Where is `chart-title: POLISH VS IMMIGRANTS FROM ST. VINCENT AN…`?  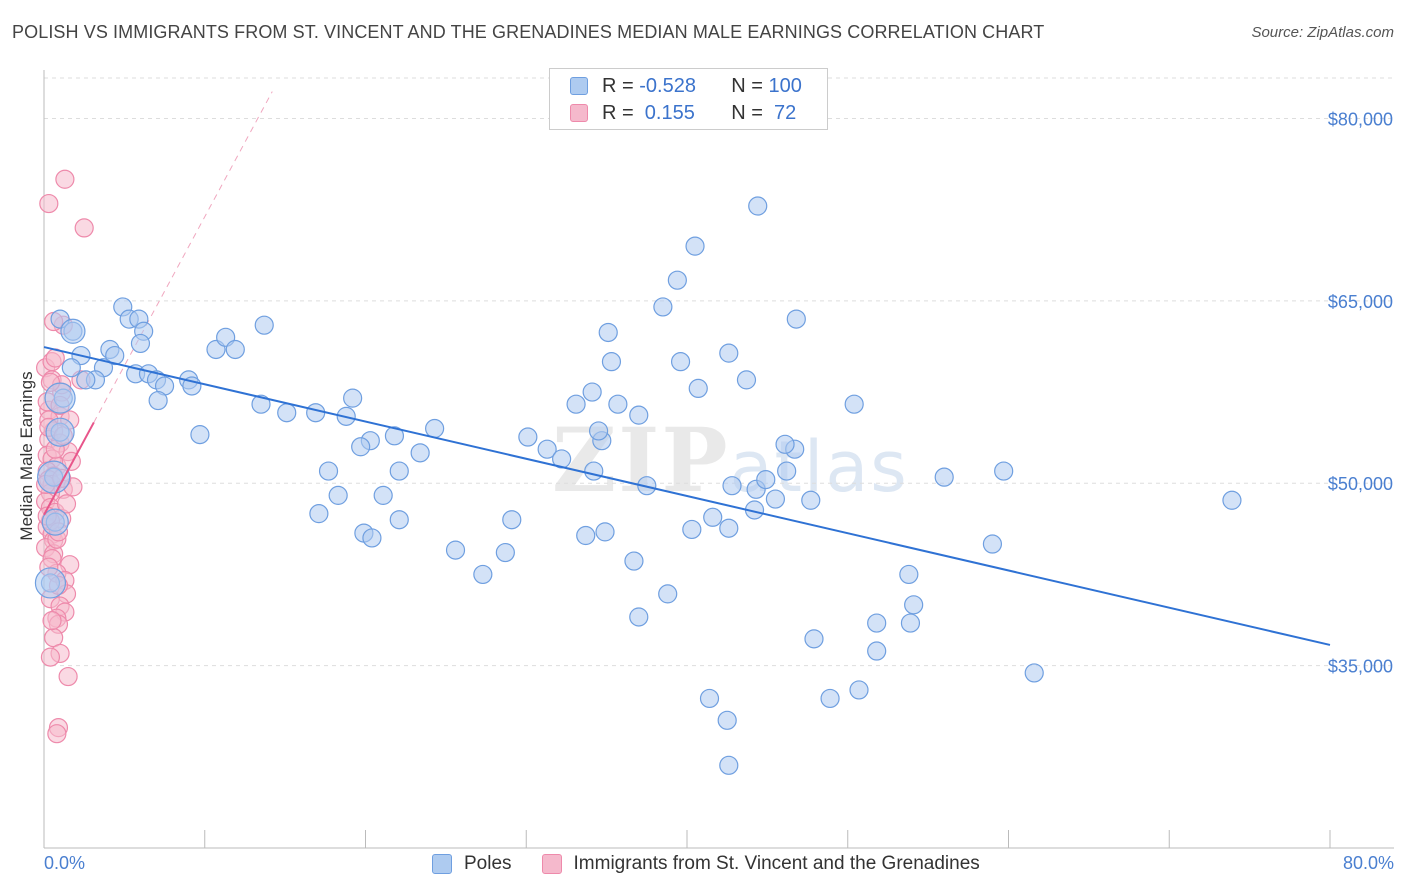 chart-title: POLISH VS IMMIGRANTS FROM ST. VINCENT AN… is located at coordinates (528, 32).